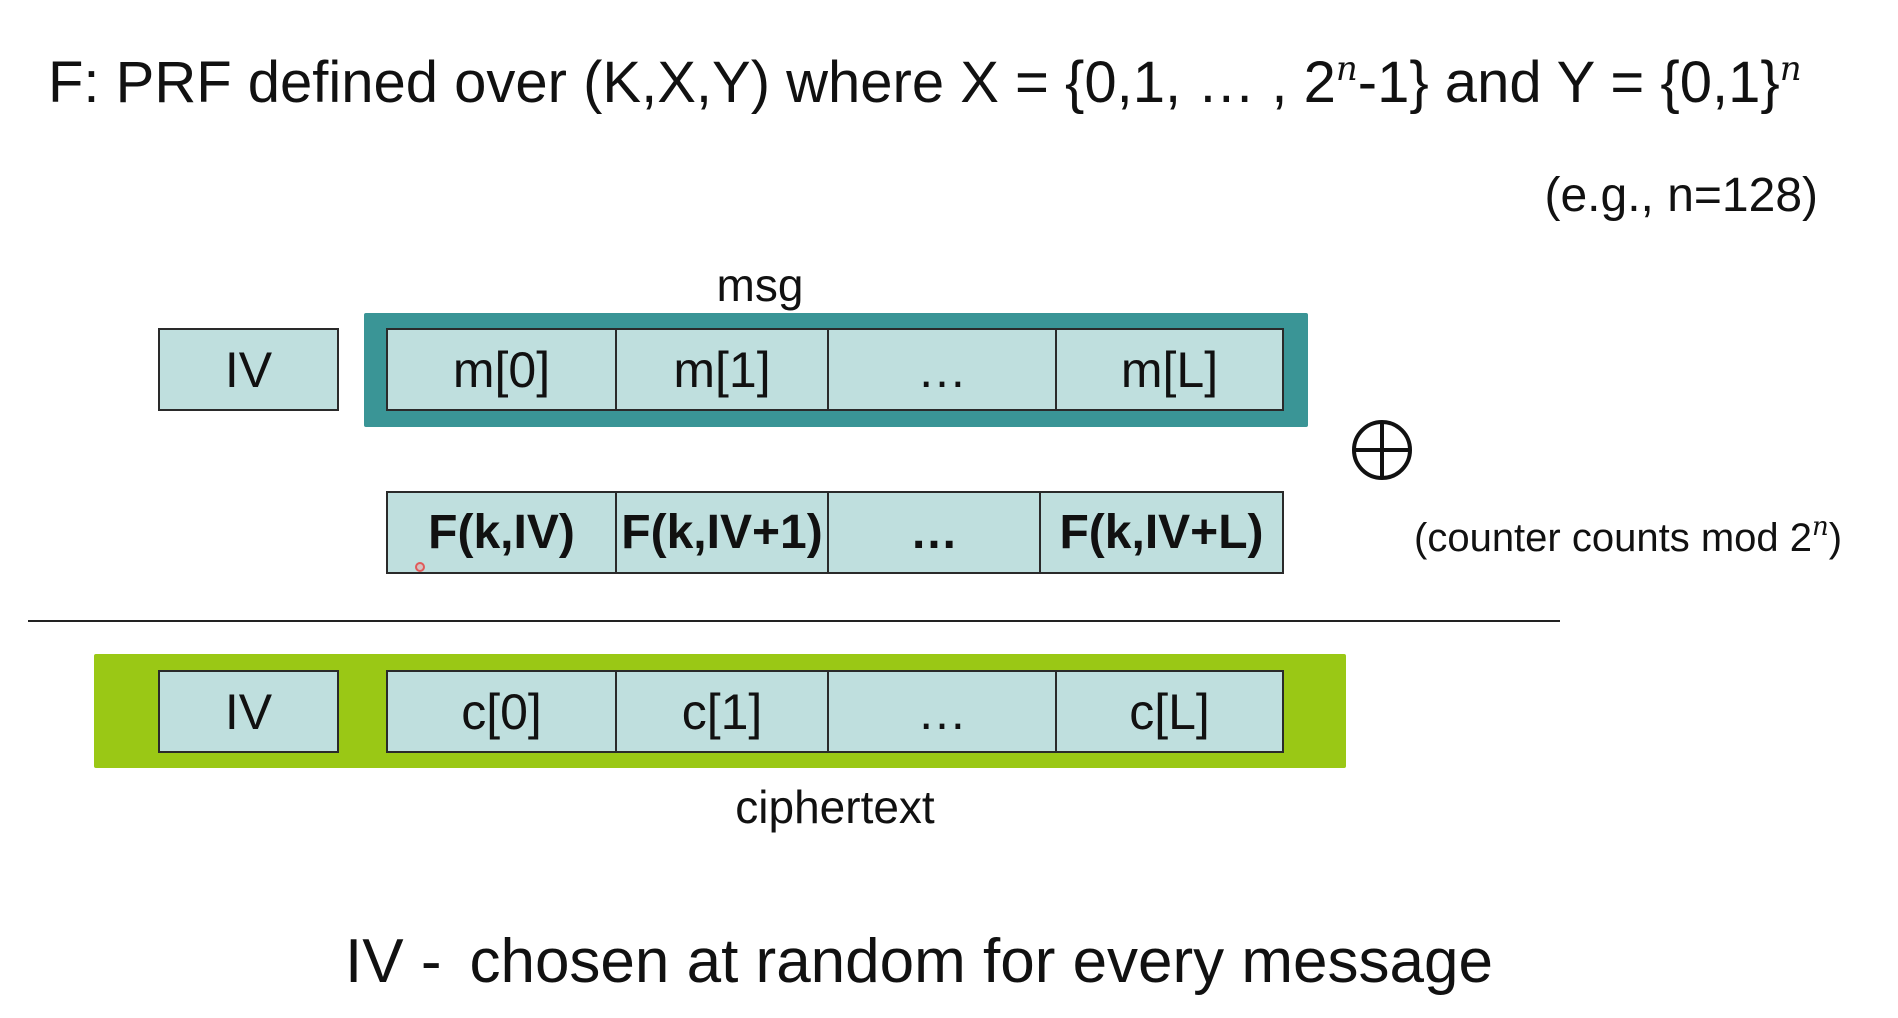 The width and height of the screenshot is (1898, 1018). I want to click on message-blocks: m[0] m[1] … m[L], so click(835, 369).